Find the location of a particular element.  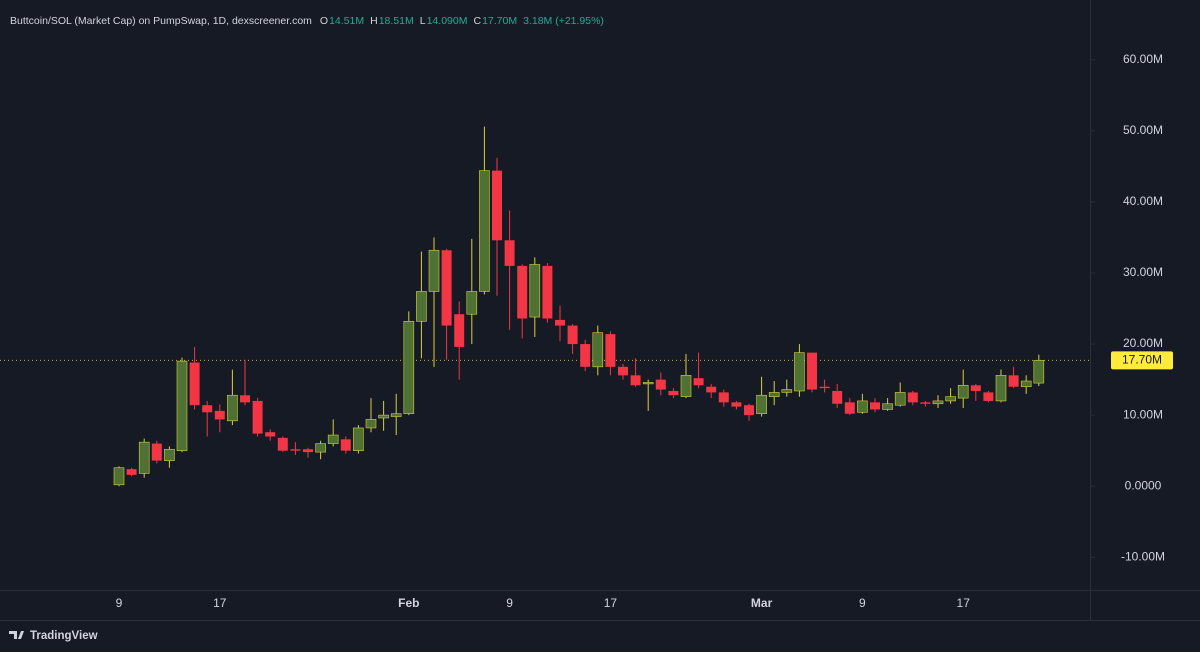

x-tick-label: Mar is located at coordinates (762, 603).